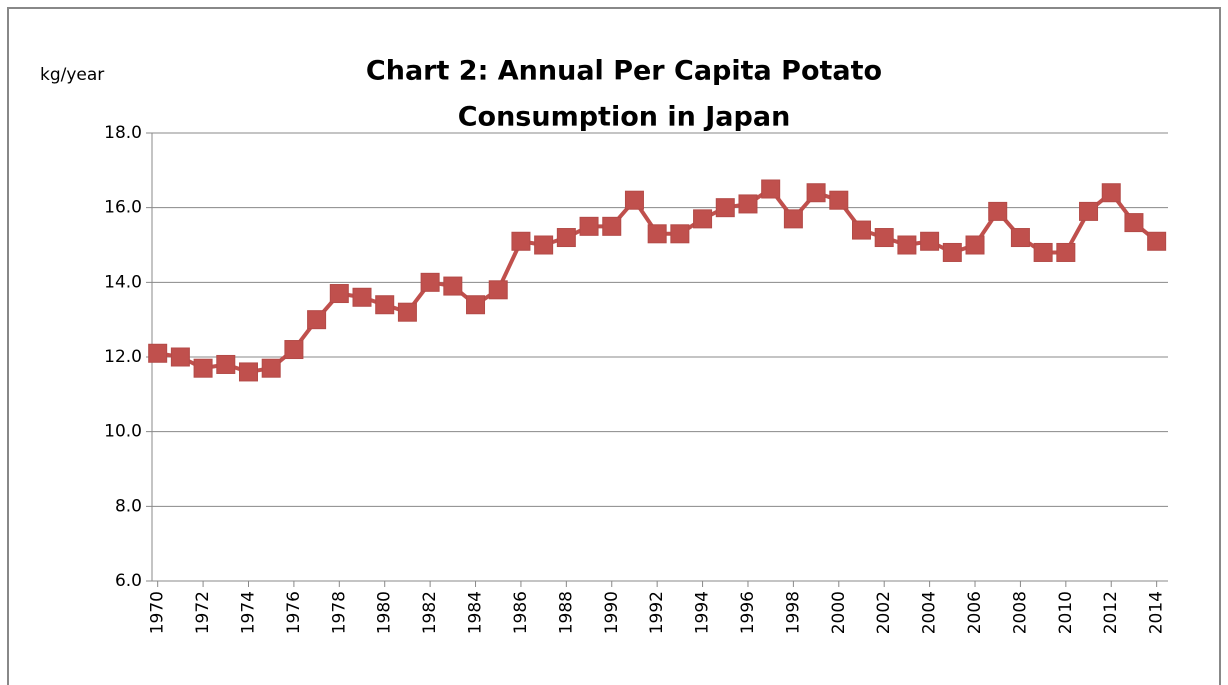 This screenshot has height=685, width=1228. Describe the element at coordinates (566, 612) in the screenshot. I see `x-tick-label: 1988` at that location.